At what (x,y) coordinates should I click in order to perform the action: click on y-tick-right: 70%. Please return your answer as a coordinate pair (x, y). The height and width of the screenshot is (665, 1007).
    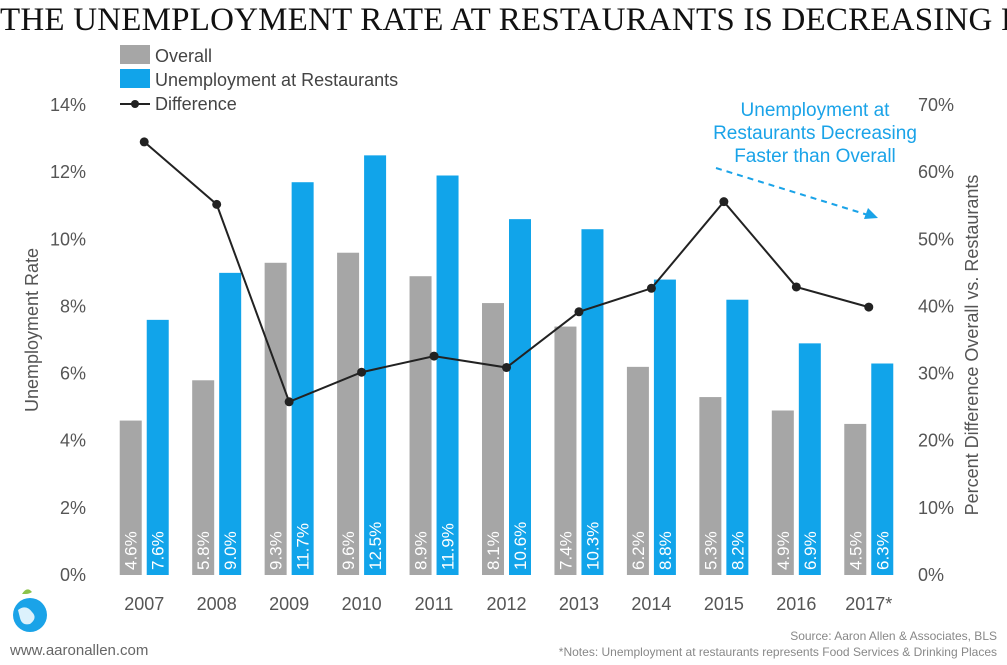
    Looking at the image, I should click on (936, 105).